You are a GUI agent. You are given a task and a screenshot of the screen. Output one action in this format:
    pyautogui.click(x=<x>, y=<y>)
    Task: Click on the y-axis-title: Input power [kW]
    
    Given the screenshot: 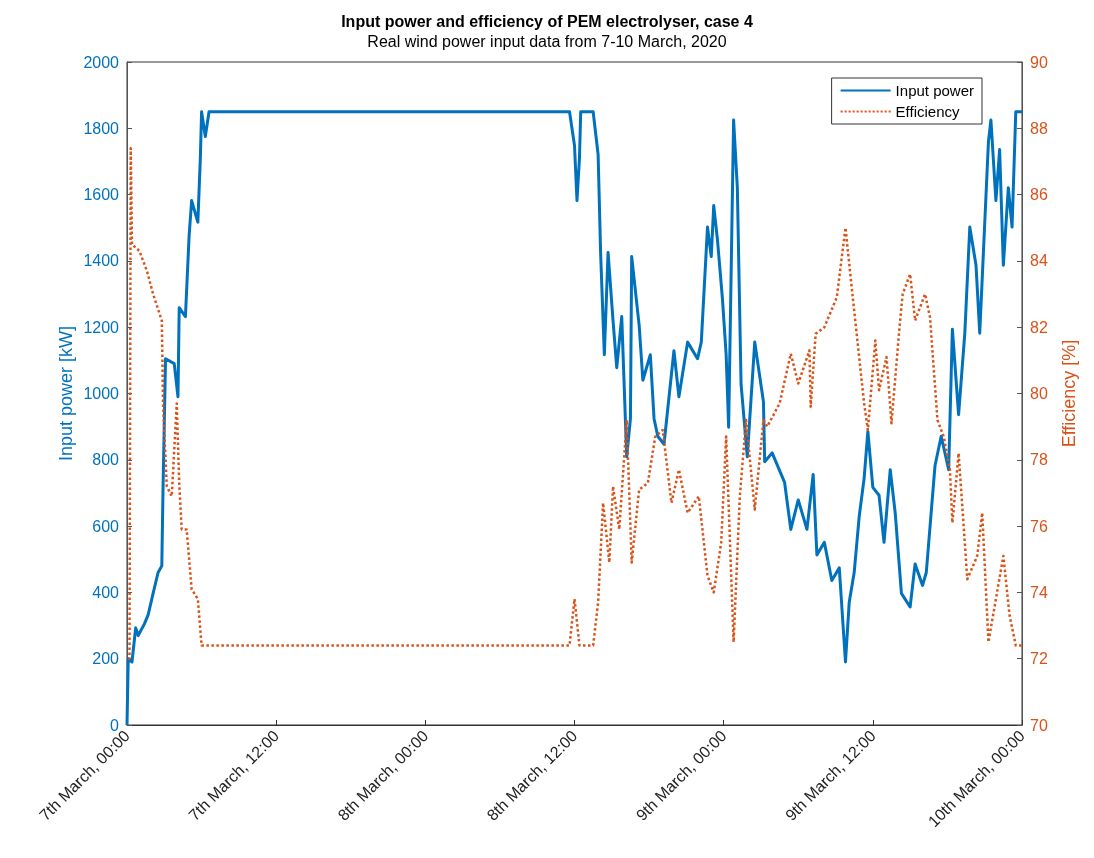 What is the action you would take?
    pyautogui.click(x=66, y=393)
    